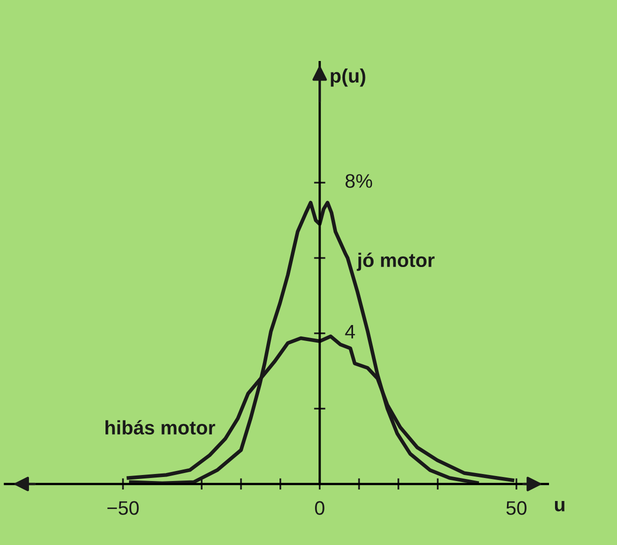 This screenshot has width=617, height=545. Describe the element at coordinates (350, 331) in the screenshot. I see `y-tick-label: 4` at that location.